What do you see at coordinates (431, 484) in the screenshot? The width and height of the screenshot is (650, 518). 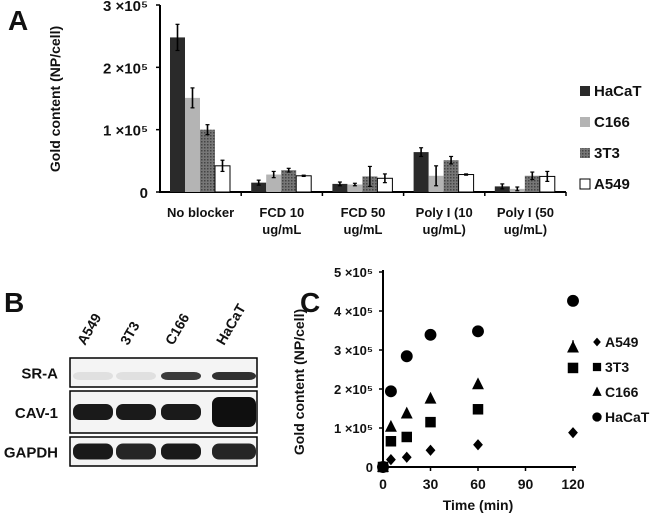 I see `x-tick-label: 30` at bounding box center [431, 484].